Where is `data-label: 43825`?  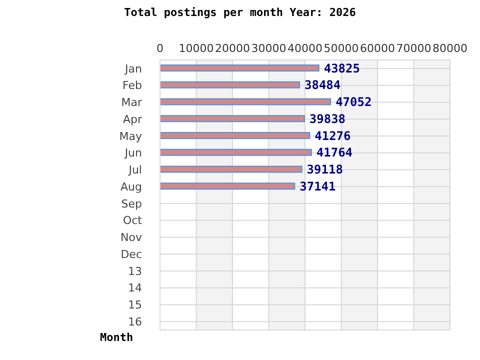 data-label: 43825 is located at coordinates (342, 68).